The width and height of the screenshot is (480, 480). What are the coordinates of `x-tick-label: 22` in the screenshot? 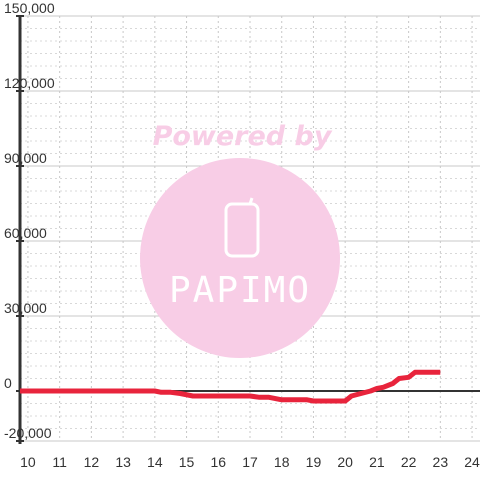 It's located at (409, 462).